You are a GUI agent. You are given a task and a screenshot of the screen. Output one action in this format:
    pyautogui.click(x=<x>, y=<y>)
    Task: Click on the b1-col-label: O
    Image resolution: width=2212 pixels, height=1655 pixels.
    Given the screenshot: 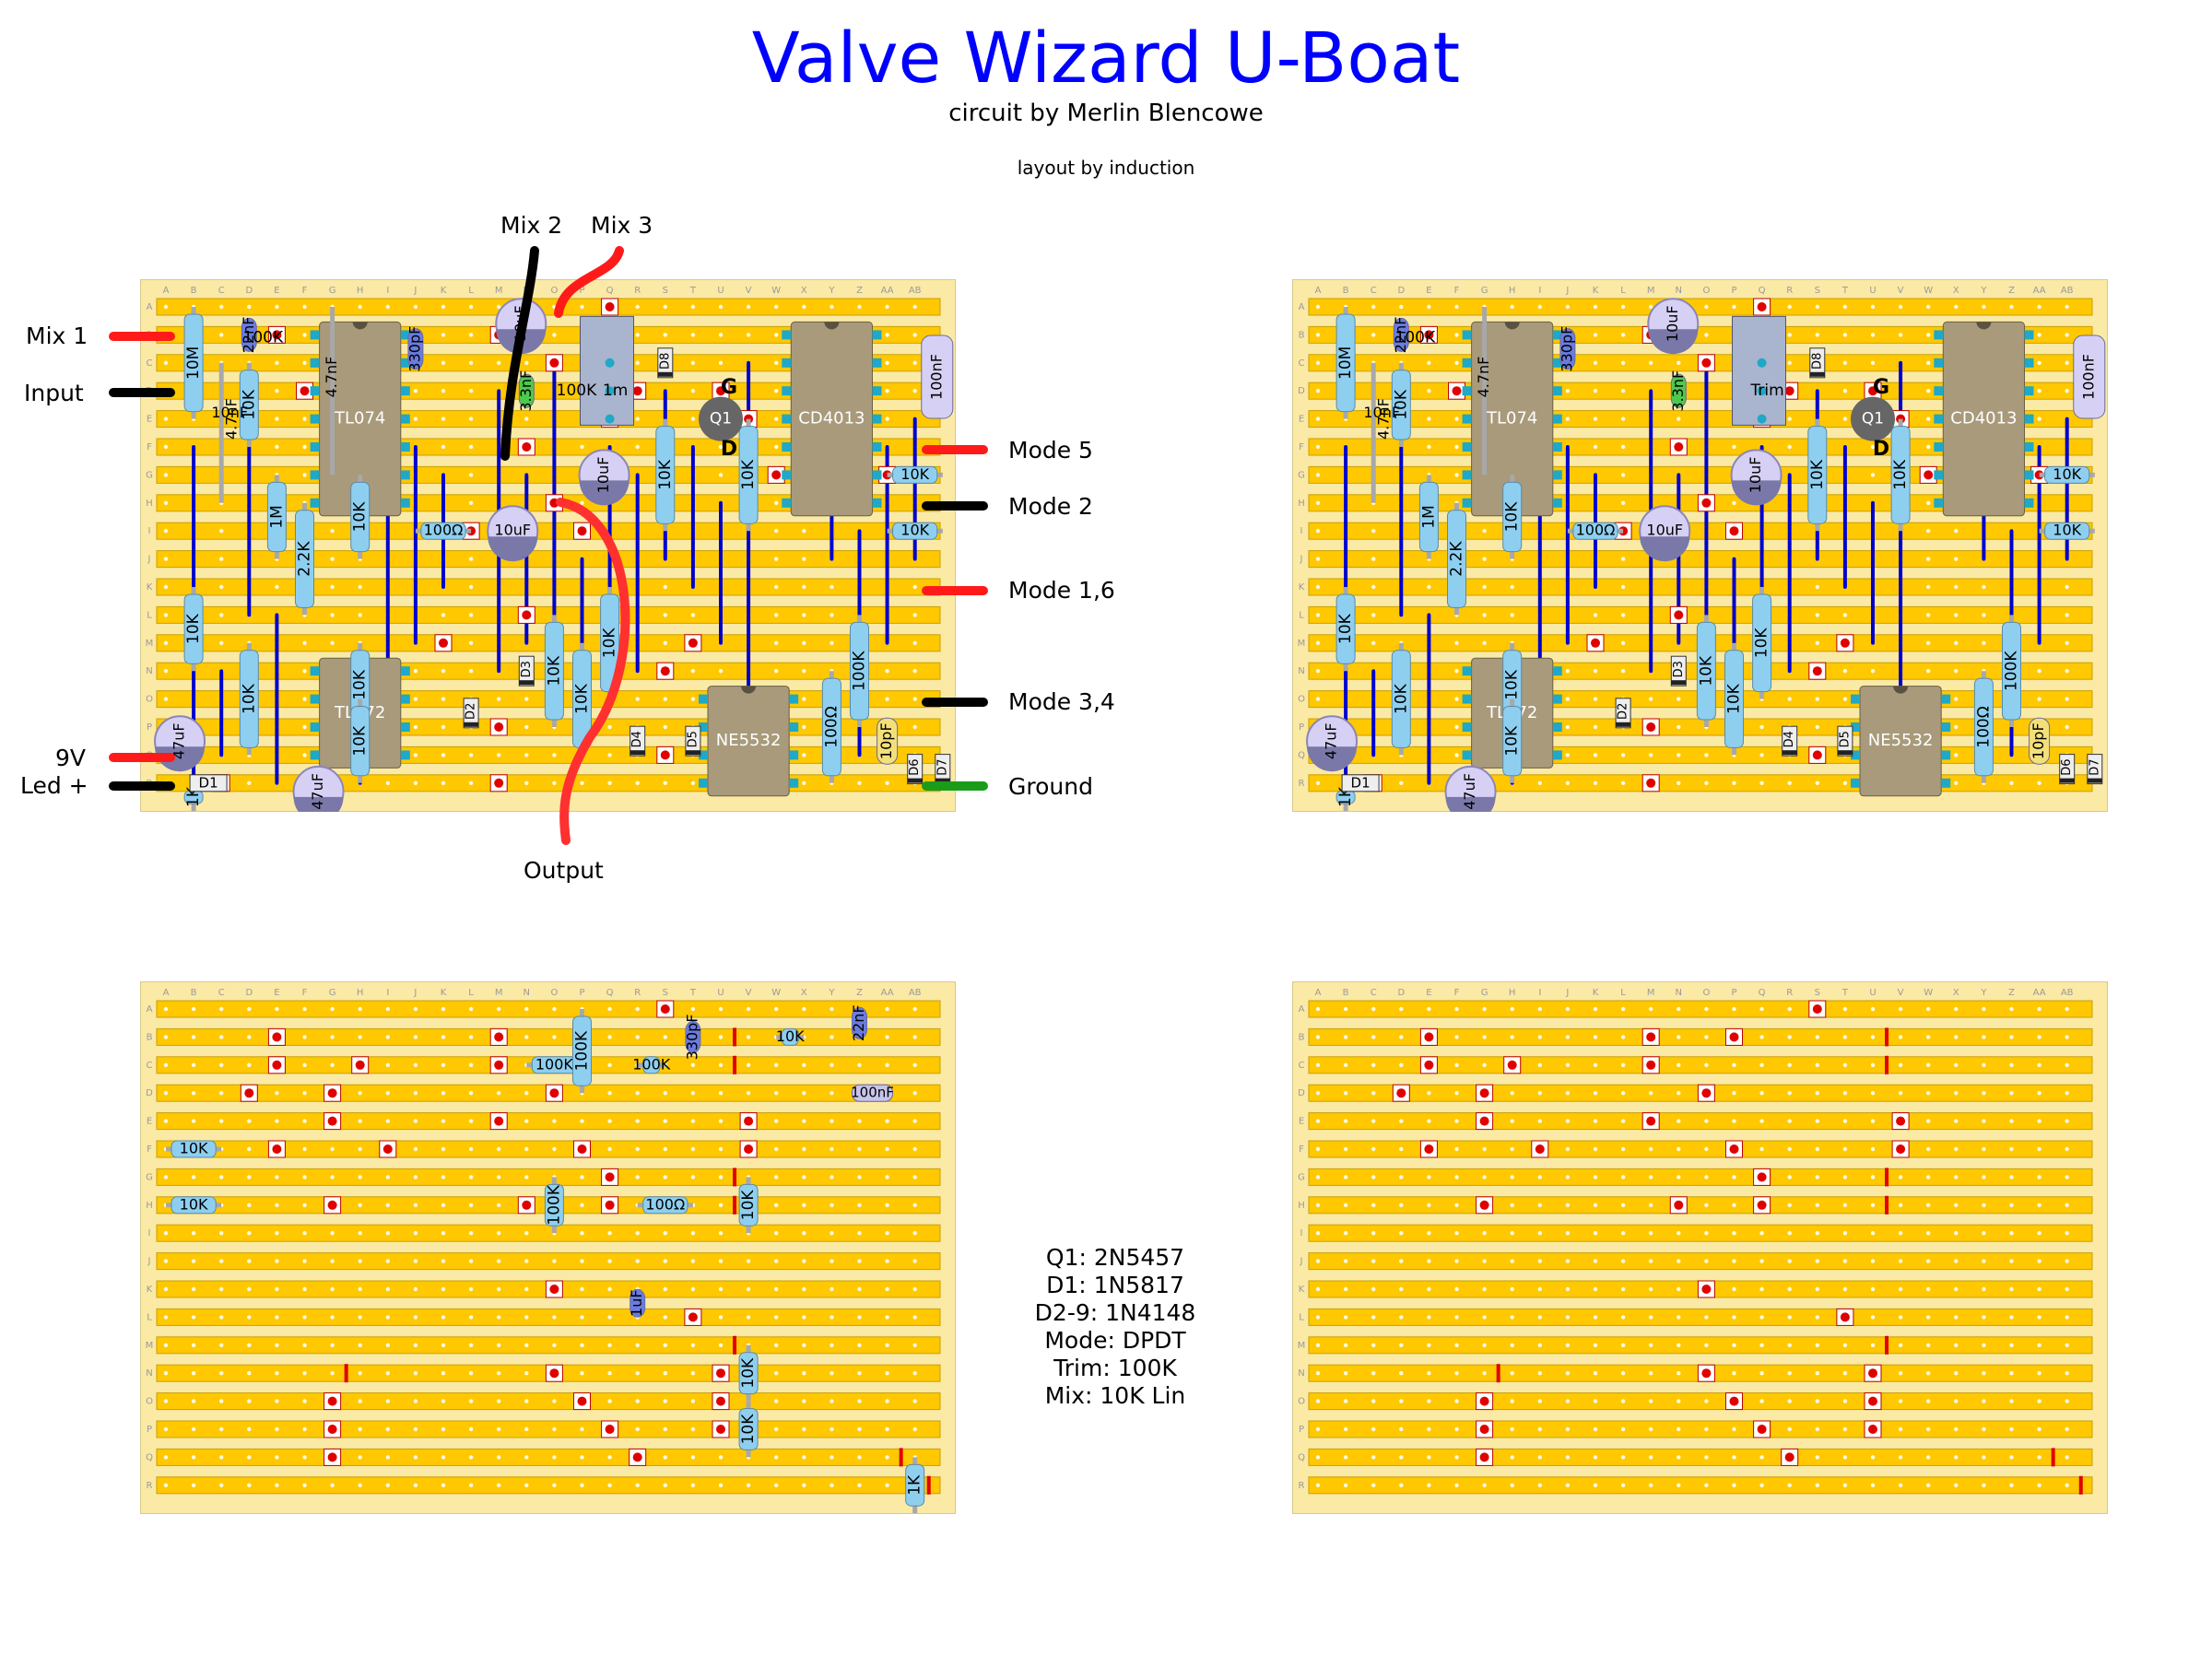 What is the action you would take?
    pyautogui.click(x=554, y=291)
    